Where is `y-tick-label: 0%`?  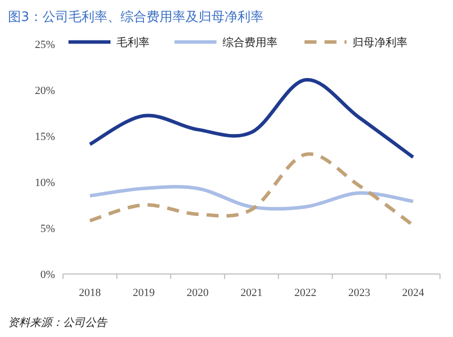
y-tick-label: 0% is located at coordinates (47, 275).